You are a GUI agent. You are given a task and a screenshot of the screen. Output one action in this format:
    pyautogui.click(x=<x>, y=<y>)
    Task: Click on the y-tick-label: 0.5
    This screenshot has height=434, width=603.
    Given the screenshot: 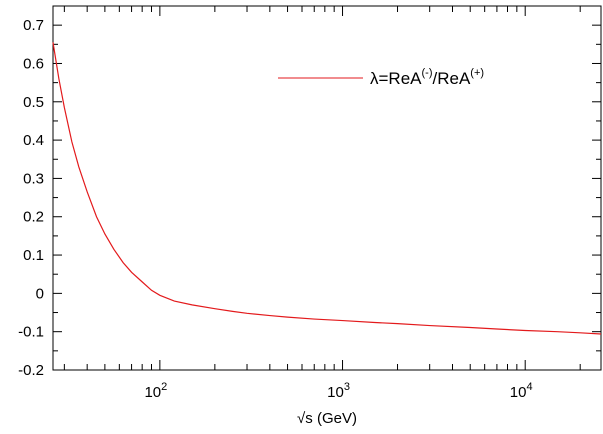 What is the action you would take?
    pyautogui.click(x=33, y=102)
    